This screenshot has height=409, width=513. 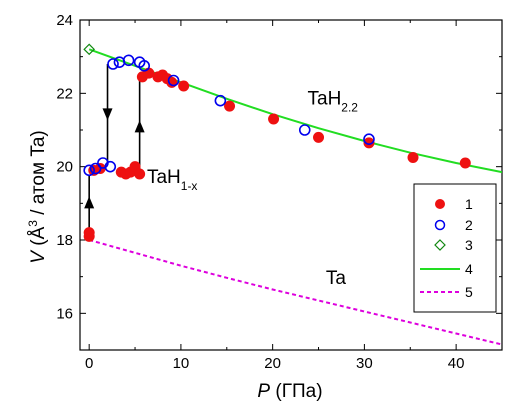 What do you see at coordinates (440, 245) in the screenshot?
I see `legend-marker-open-diamond` at bounding box center [440, 245].